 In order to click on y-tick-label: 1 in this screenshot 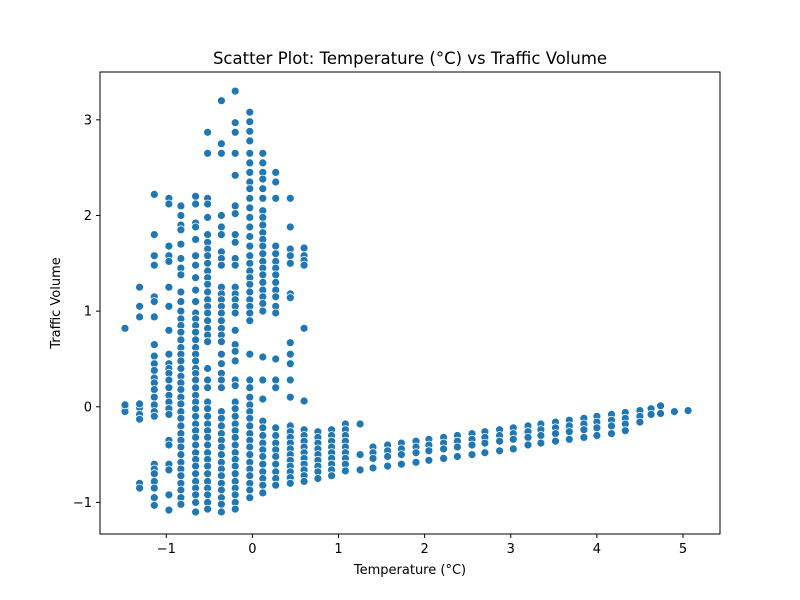, I will do `click(88, 312)`.